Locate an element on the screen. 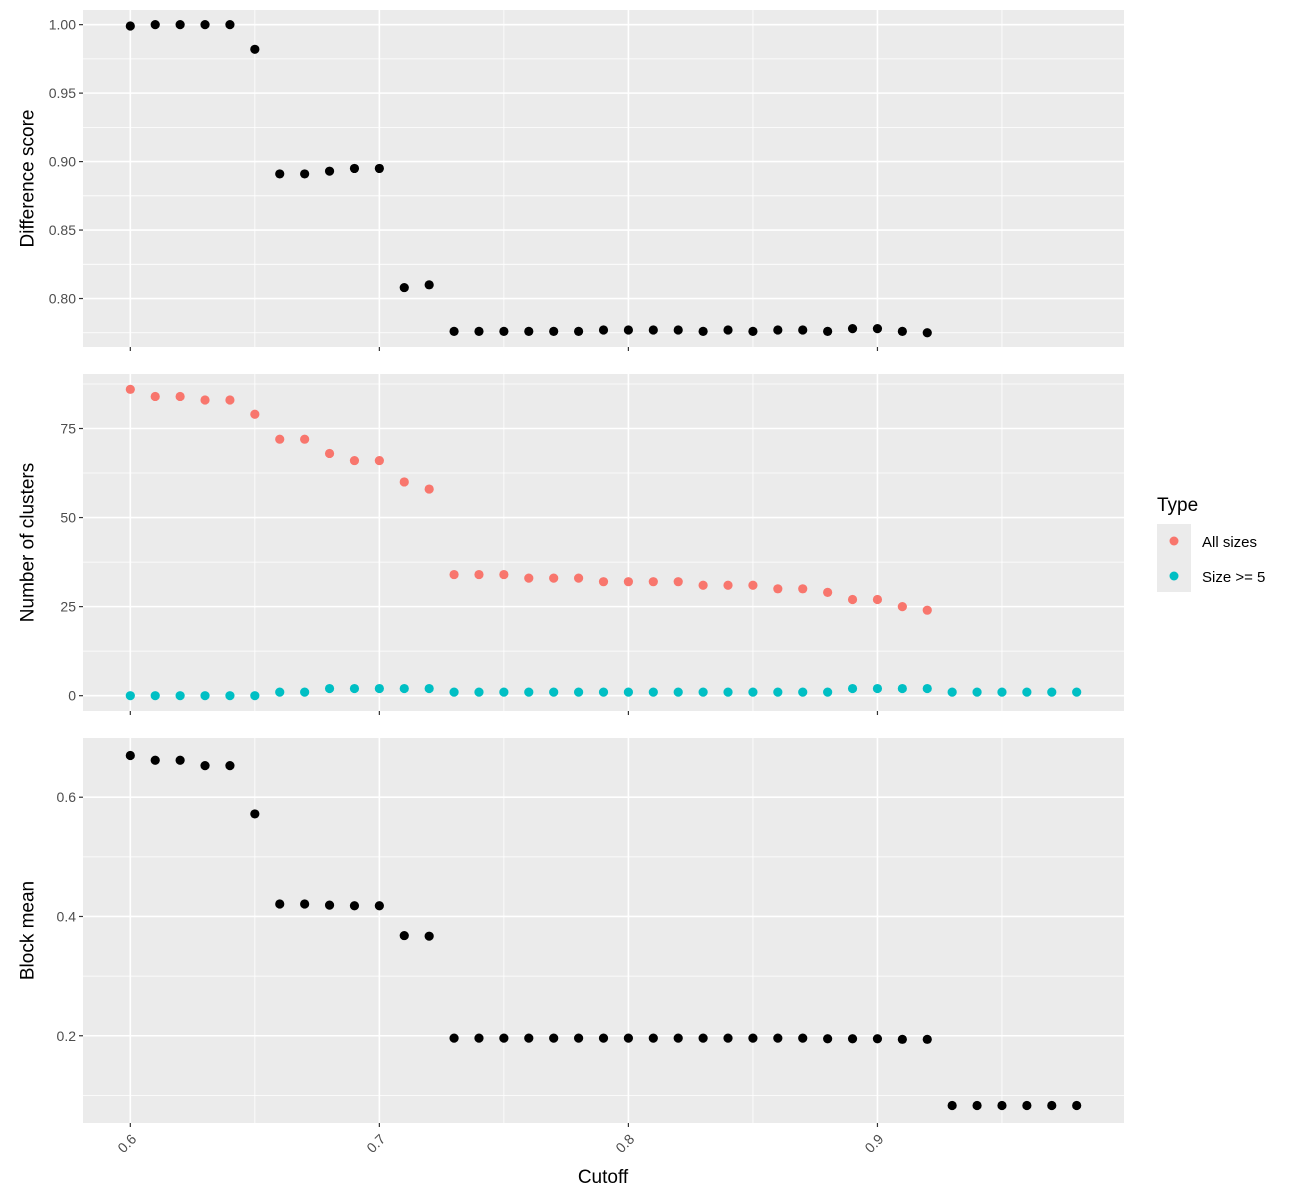 The image size is (1300, 1200). y-tick-label: 0.90 is located at coordinates (62, 162).